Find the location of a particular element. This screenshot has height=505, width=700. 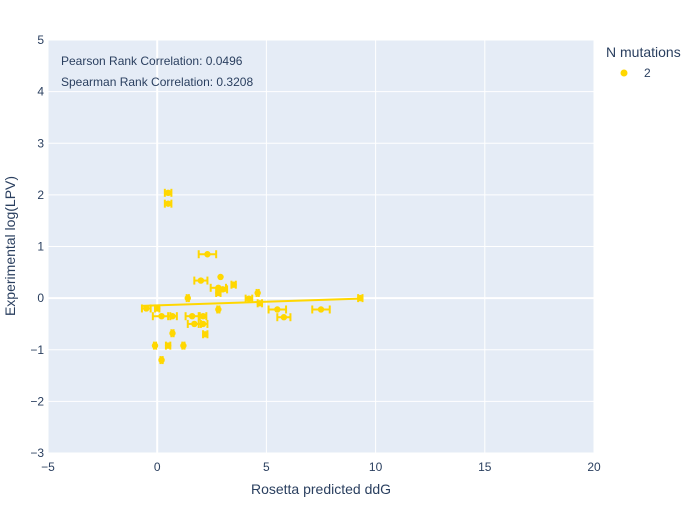

trendline is located at coordinates (251, 302).